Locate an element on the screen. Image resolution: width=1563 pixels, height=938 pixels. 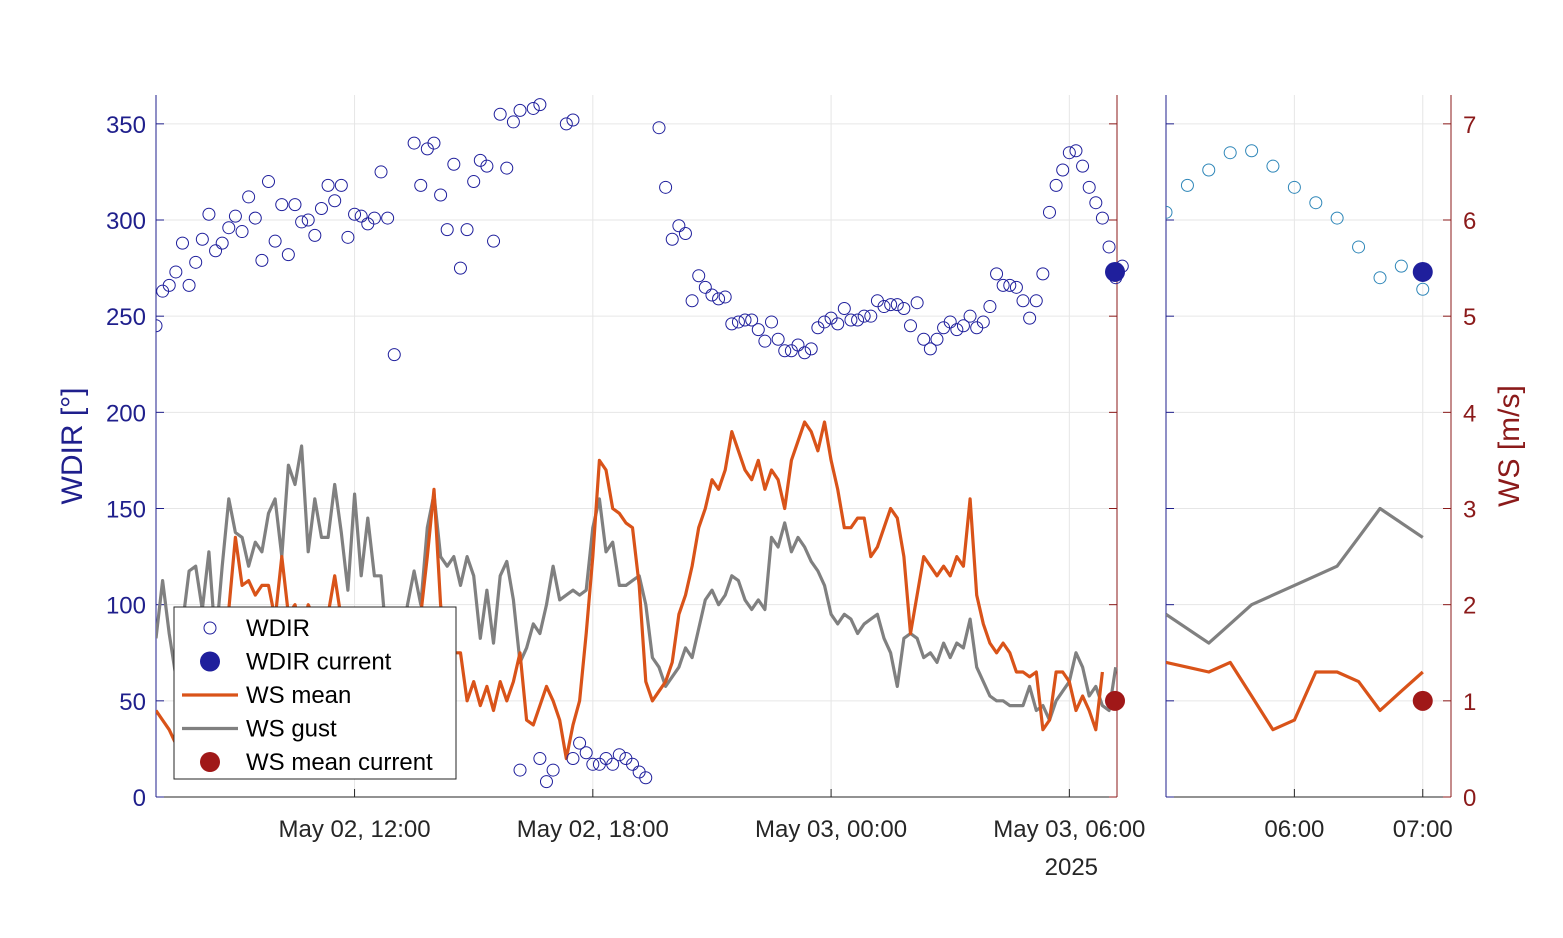
y-left-tick-label: 250 is located at coordinates (126, 317).